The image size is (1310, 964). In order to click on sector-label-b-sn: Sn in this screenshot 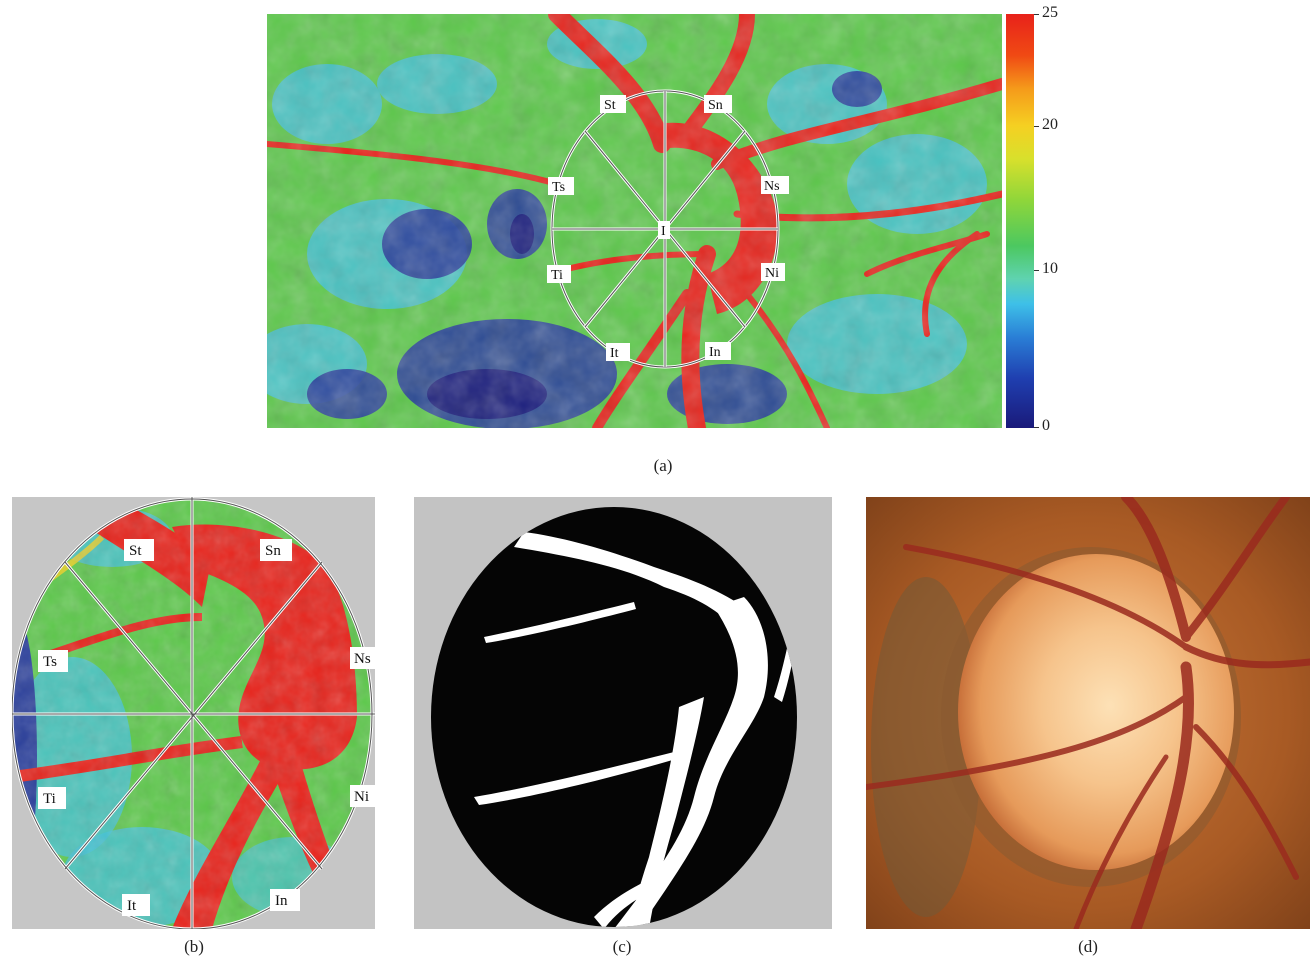, I will do `click(276, 550)`.